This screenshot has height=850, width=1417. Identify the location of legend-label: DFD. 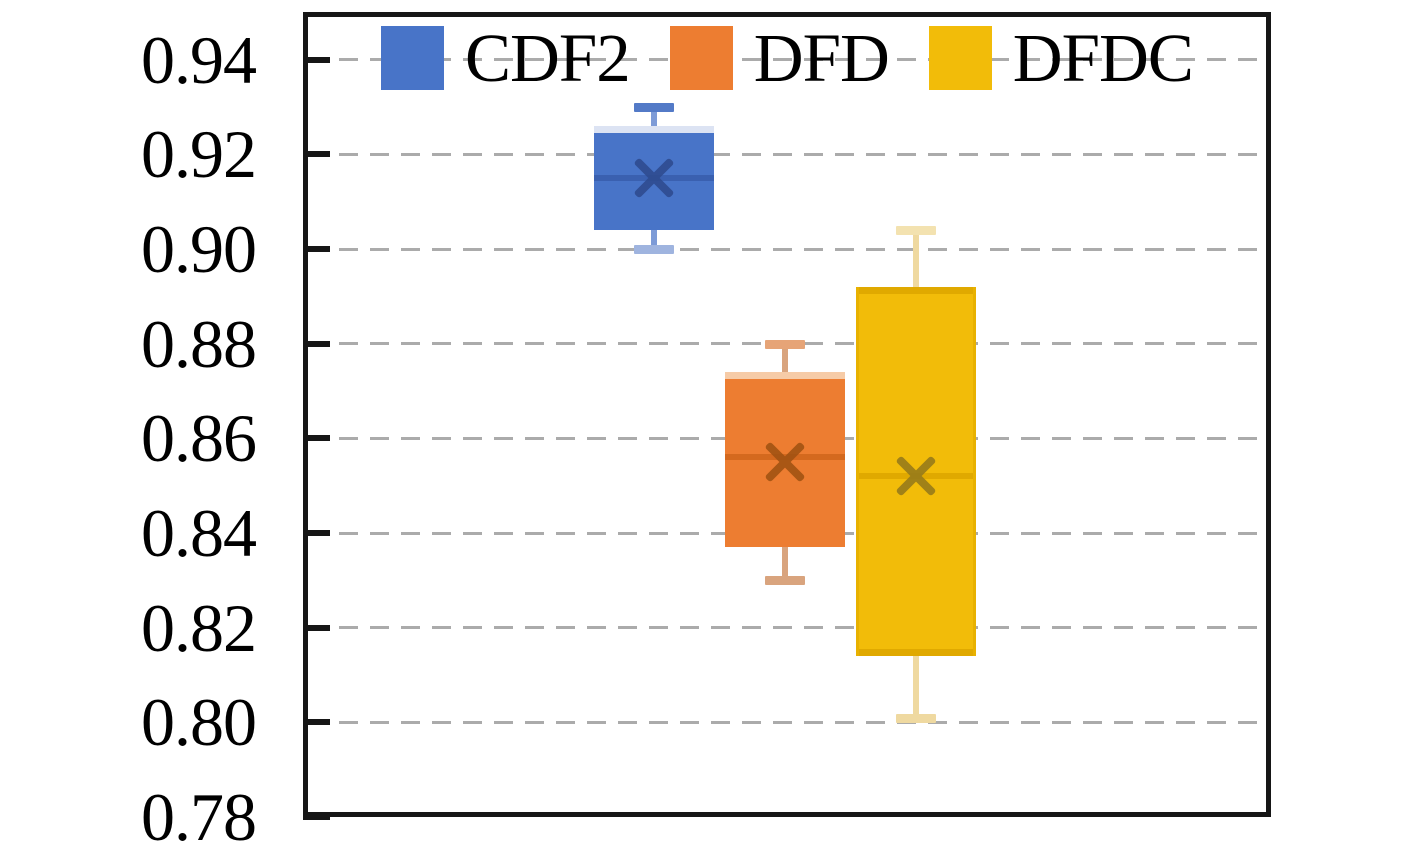
(821, 57).